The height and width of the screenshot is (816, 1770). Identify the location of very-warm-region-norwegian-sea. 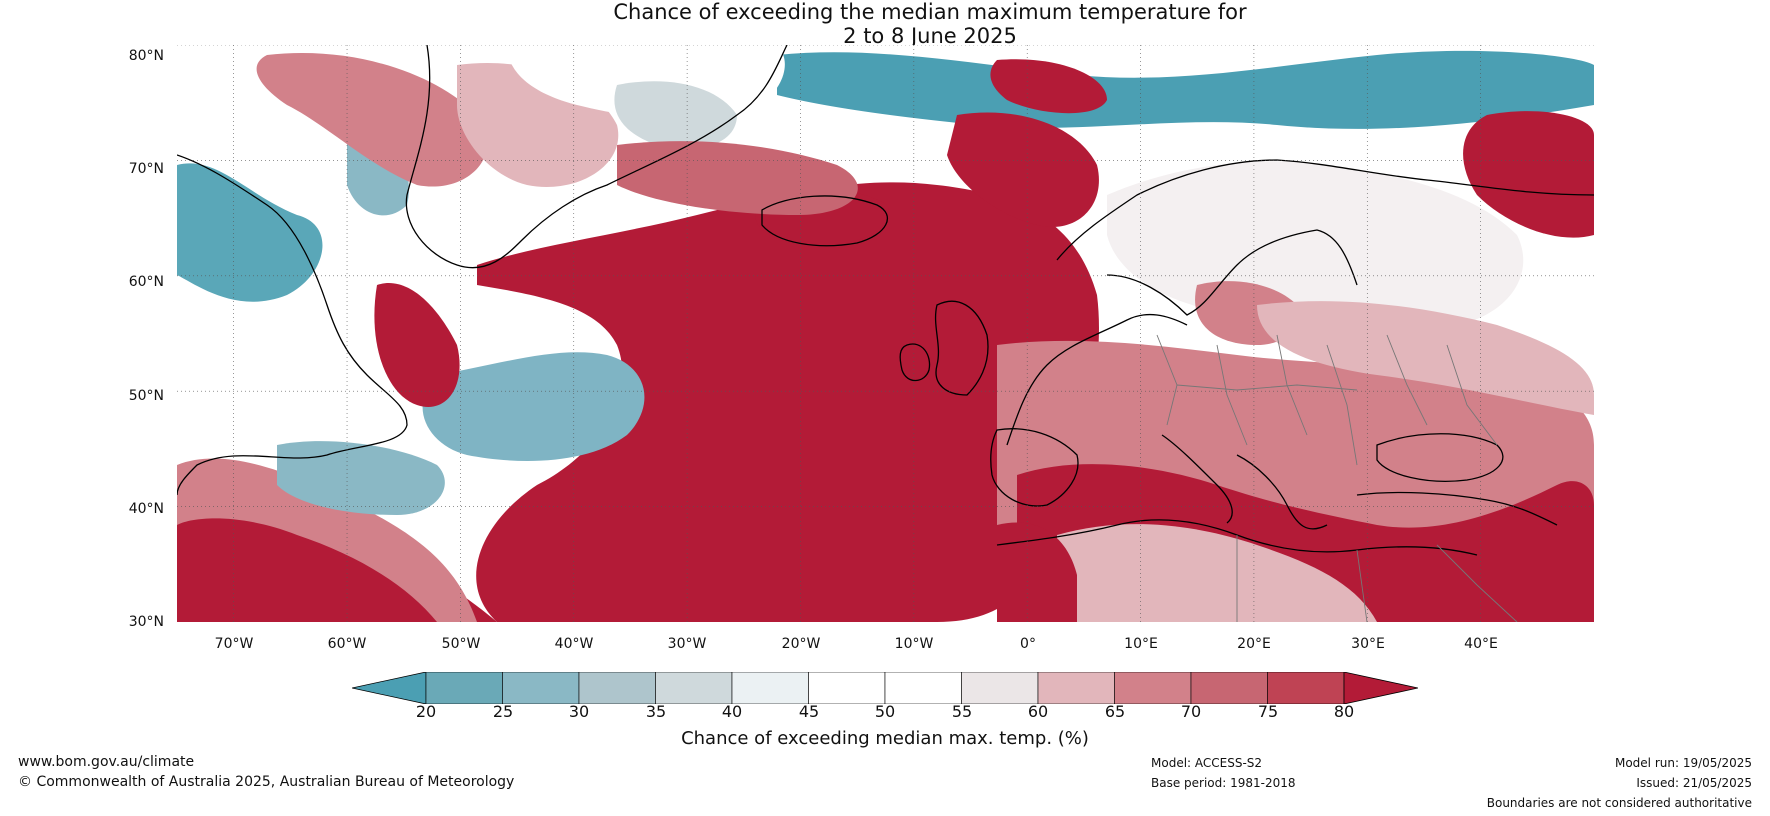
(1023, 169).